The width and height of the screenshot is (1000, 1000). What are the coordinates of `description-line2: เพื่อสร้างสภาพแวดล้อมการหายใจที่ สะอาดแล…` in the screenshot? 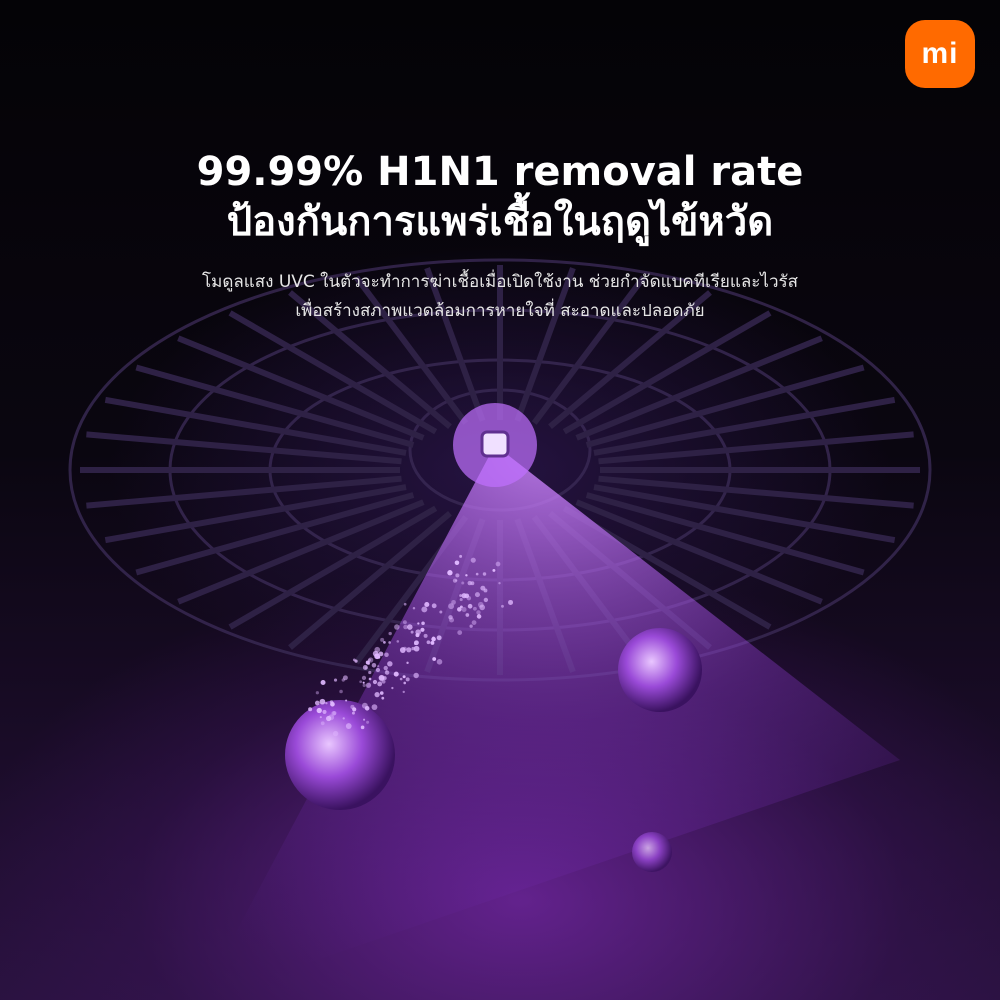 It's located at (500, 311).